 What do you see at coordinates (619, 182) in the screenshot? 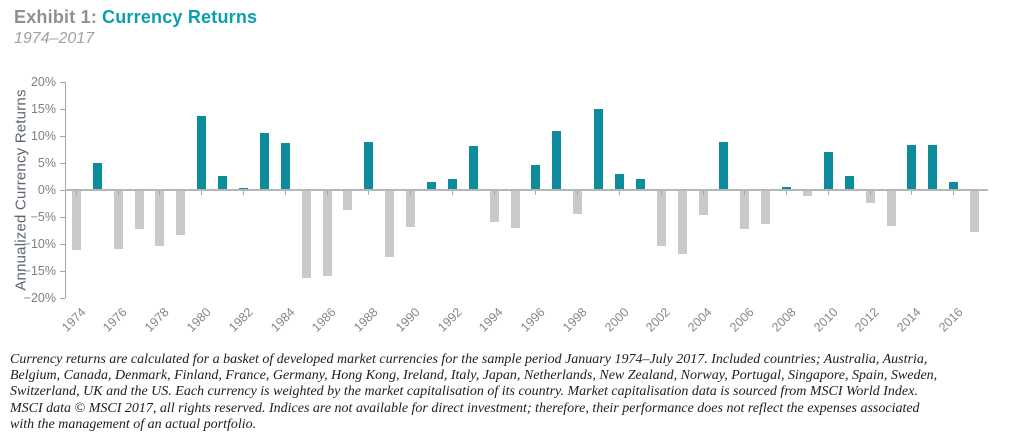
I see `bar-2000` at bounding box center [619, 182].